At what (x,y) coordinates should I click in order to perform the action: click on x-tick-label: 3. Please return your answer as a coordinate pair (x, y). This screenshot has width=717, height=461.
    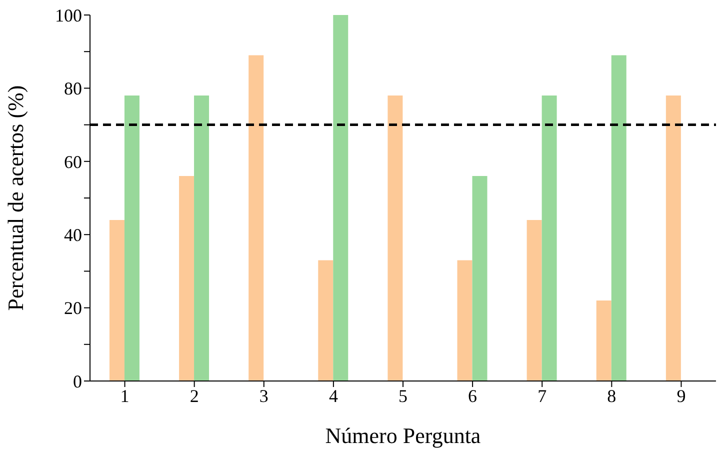
    Looking at the image, I should click on (263, 396).